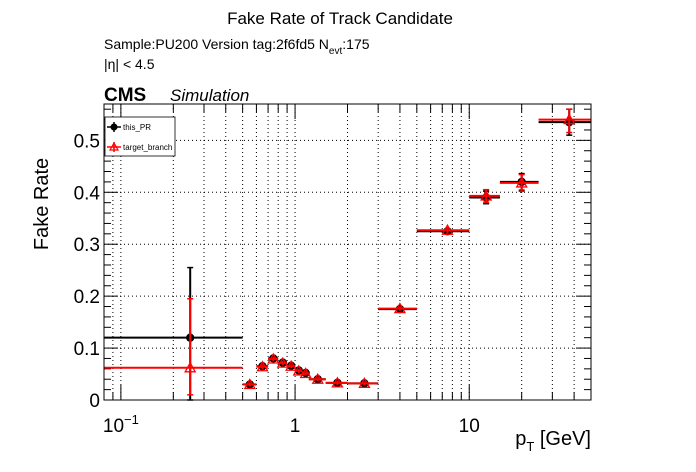 The width and height of the screenshot is (696, 472). Describe the element at coordinates (137, 127) in the screenshot. I see `legend-label: this_PR` at that location.